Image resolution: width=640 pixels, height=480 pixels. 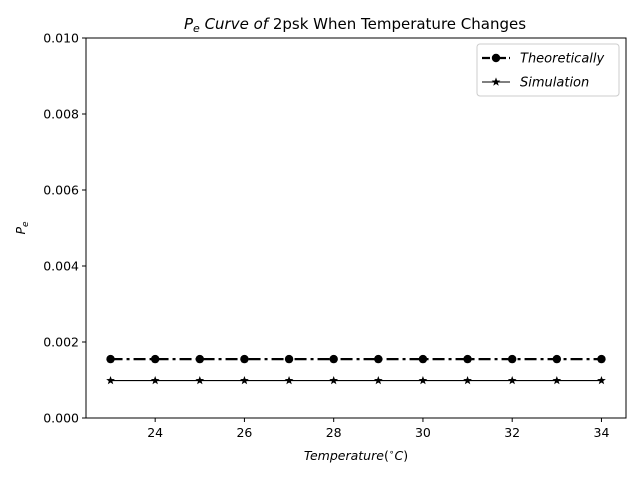 What do you see at coordinates (20, 231) in the screenshot?
I see `ylabel-main: P` at bounding box center [20, 231].